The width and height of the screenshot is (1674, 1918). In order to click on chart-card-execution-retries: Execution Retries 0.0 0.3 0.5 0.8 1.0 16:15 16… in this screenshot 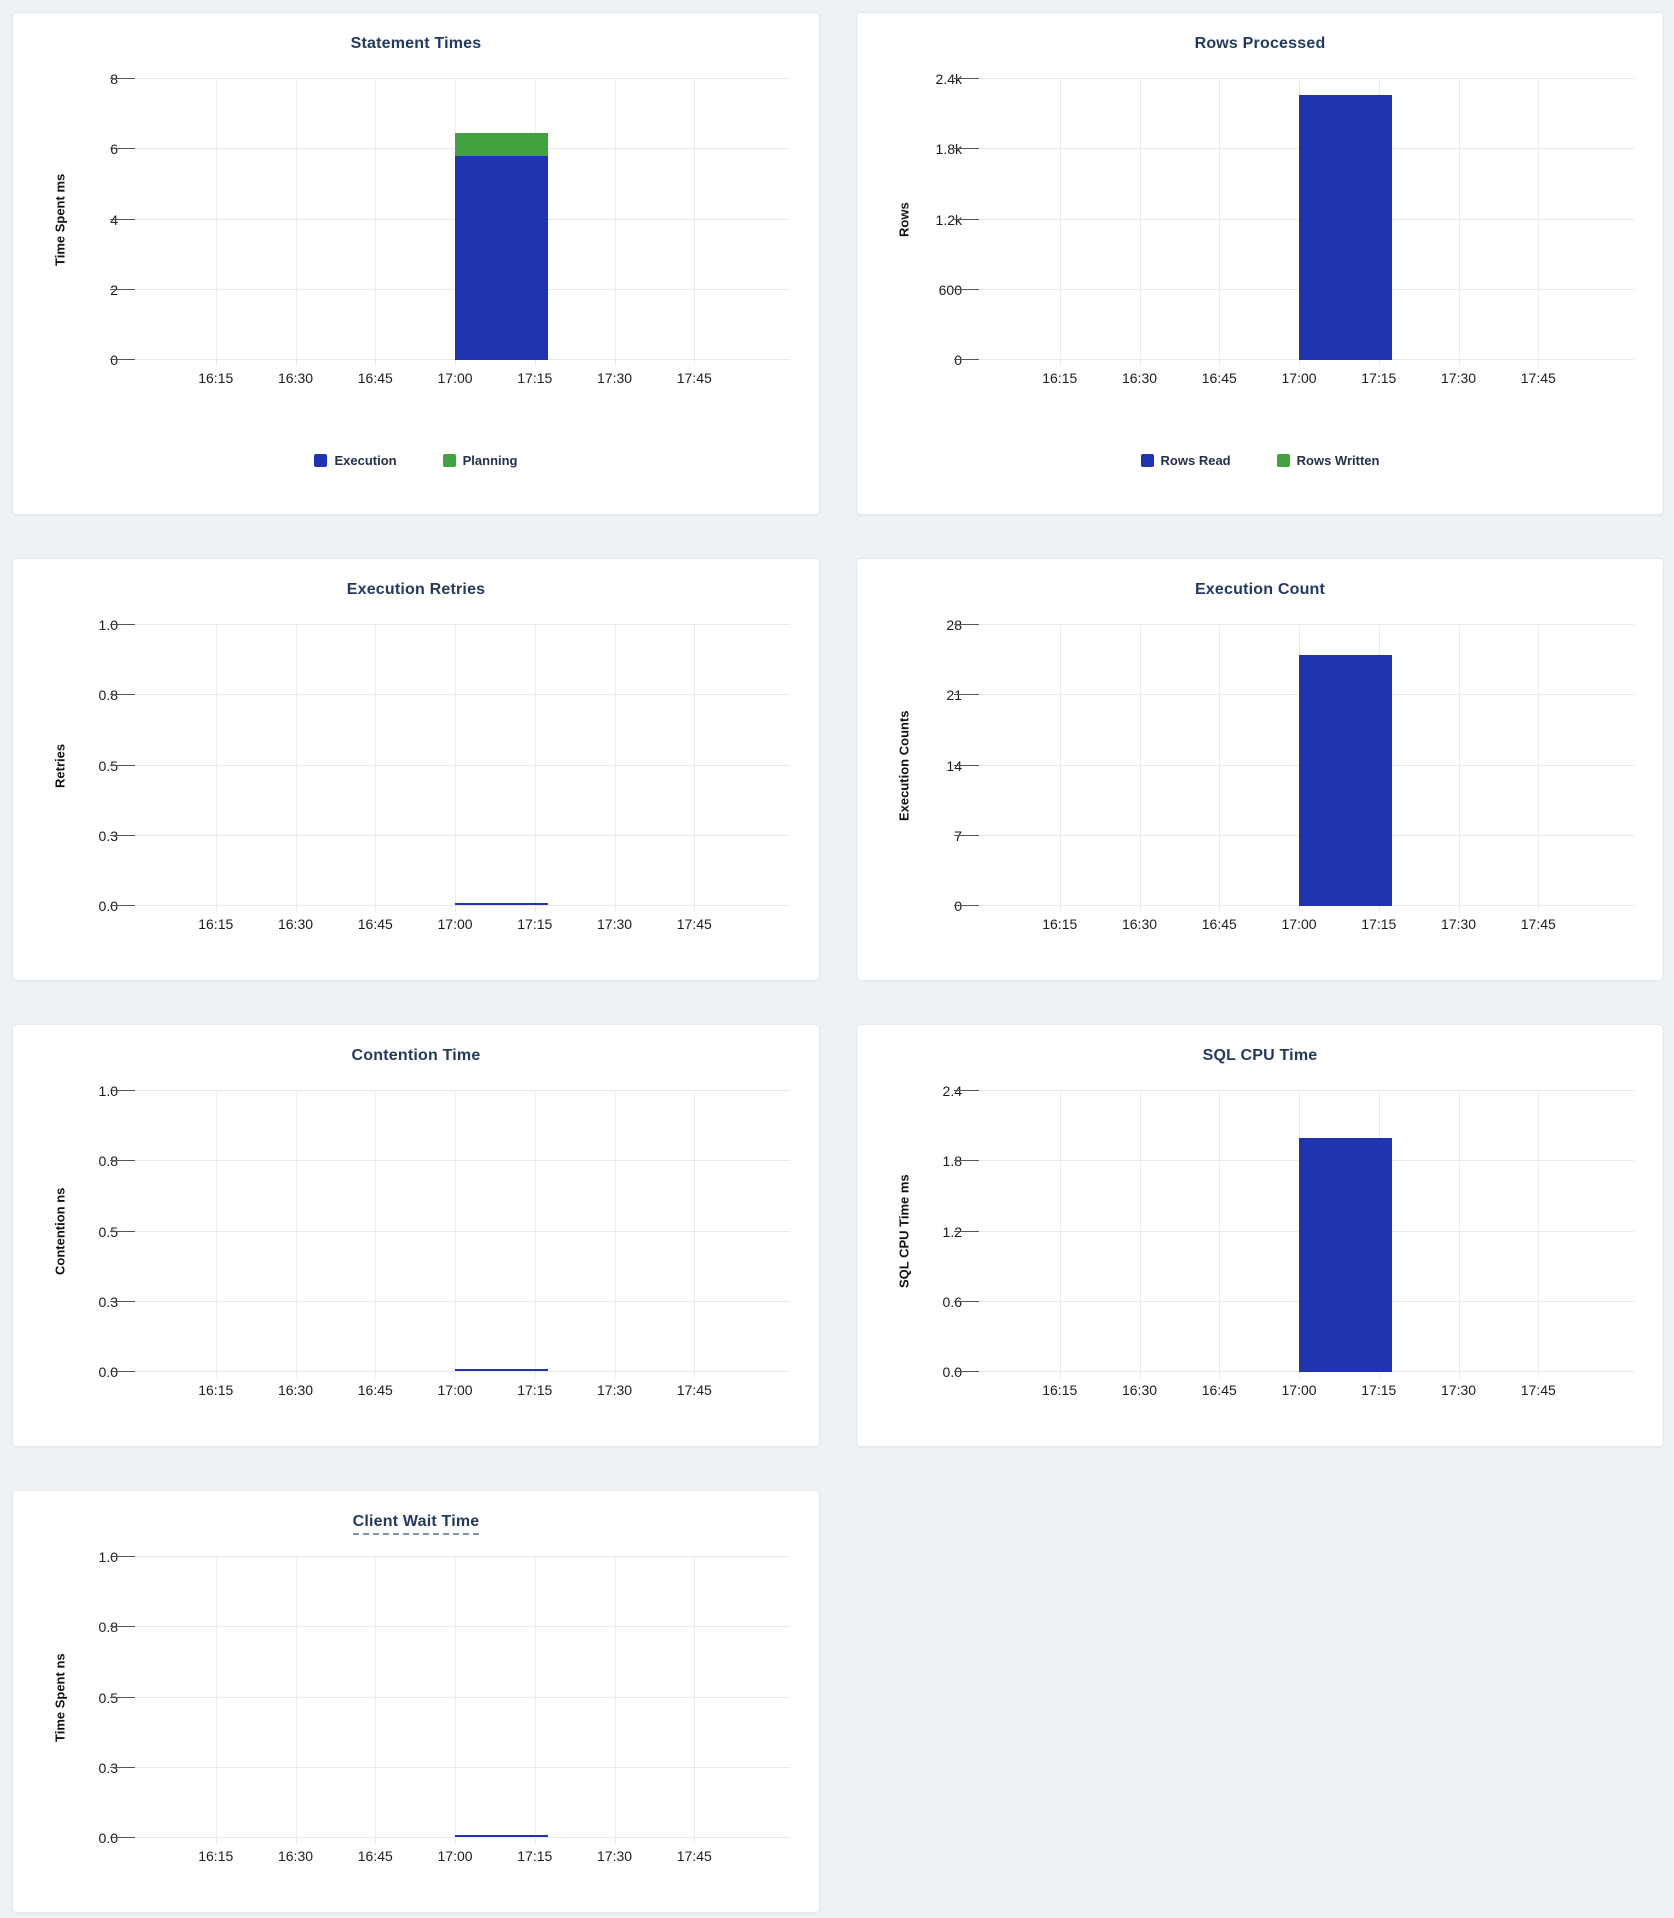, I will do `click(416, 769)`.